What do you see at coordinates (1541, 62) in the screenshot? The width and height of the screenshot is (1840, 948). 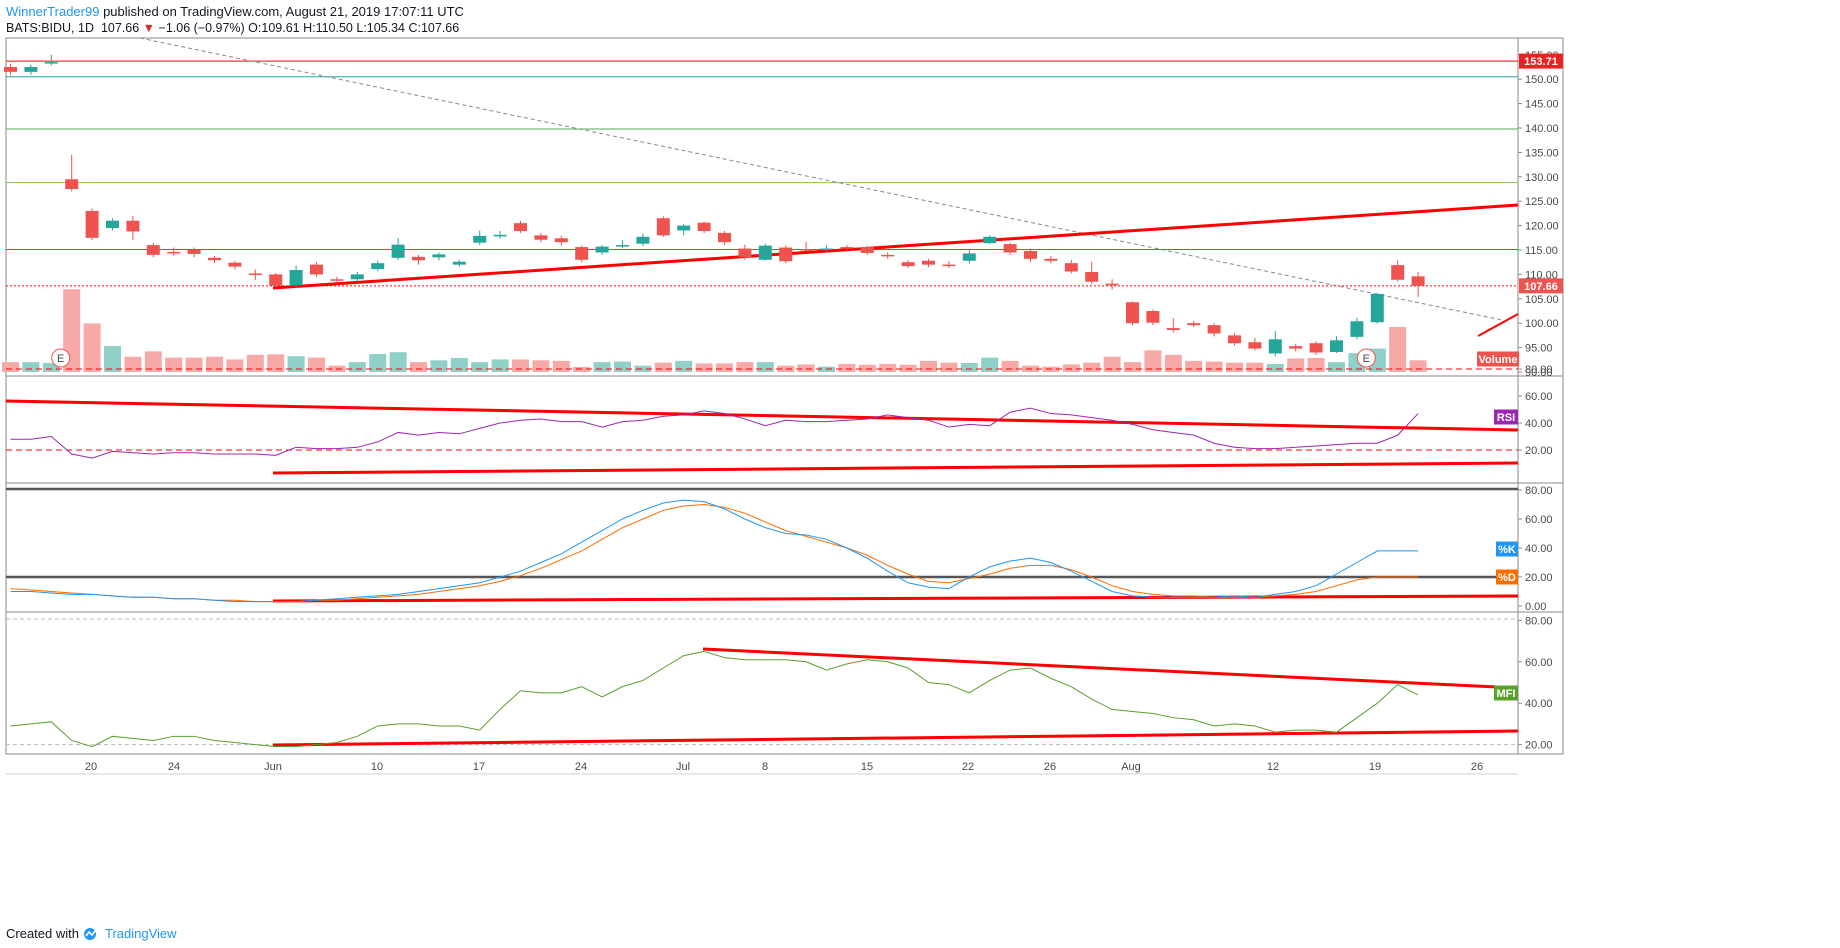 I see `price-high-tag-text: 153.71` at bounding box center [1541, 62].